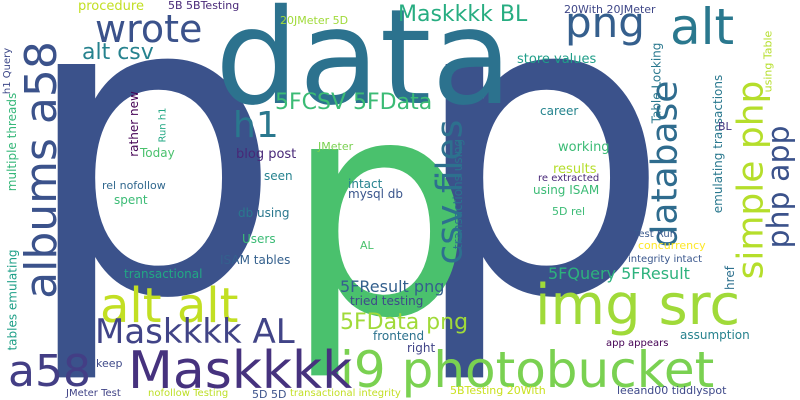 This screenshot has height=400, width=800. What do you see at coordinates (638, 305) in the screenshot?
I see `word-img-src: img src` at bounding box center [638, 305].